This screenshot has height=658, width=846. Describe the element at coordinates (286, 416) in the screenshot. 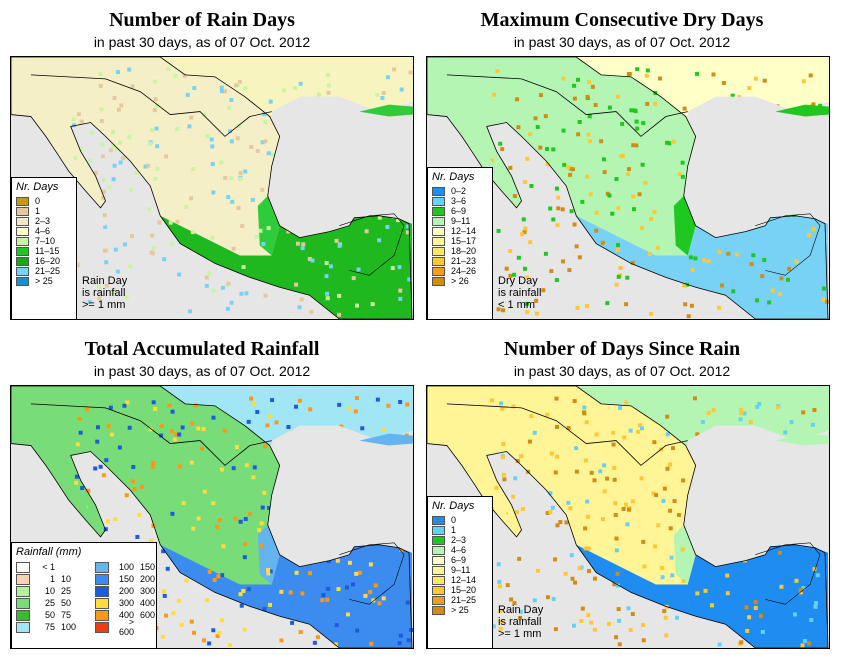

I see `us-land` at that location.